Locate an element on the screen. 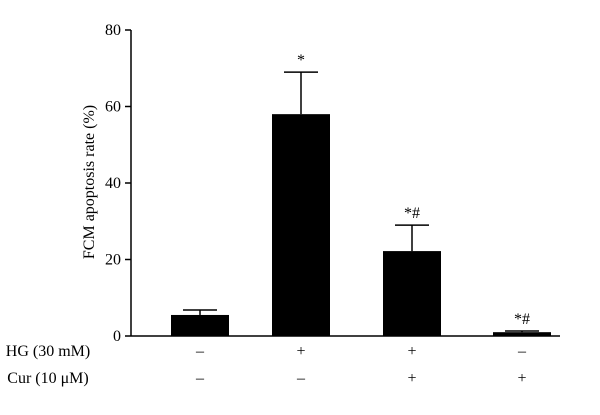 Image resolution: width=600 pixels, height=415 pixels. y-tick-label: 20 is located at coordinates (113, 260).